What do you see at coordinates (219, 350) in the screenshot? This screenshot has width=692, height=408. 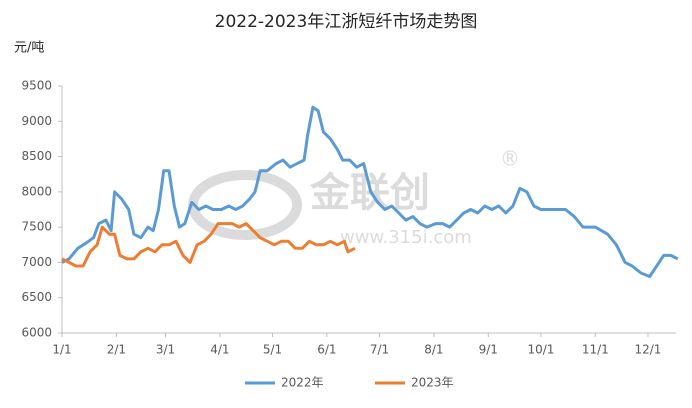 I see `x-tick-label: 4/1` at bounding box center [219, 350].